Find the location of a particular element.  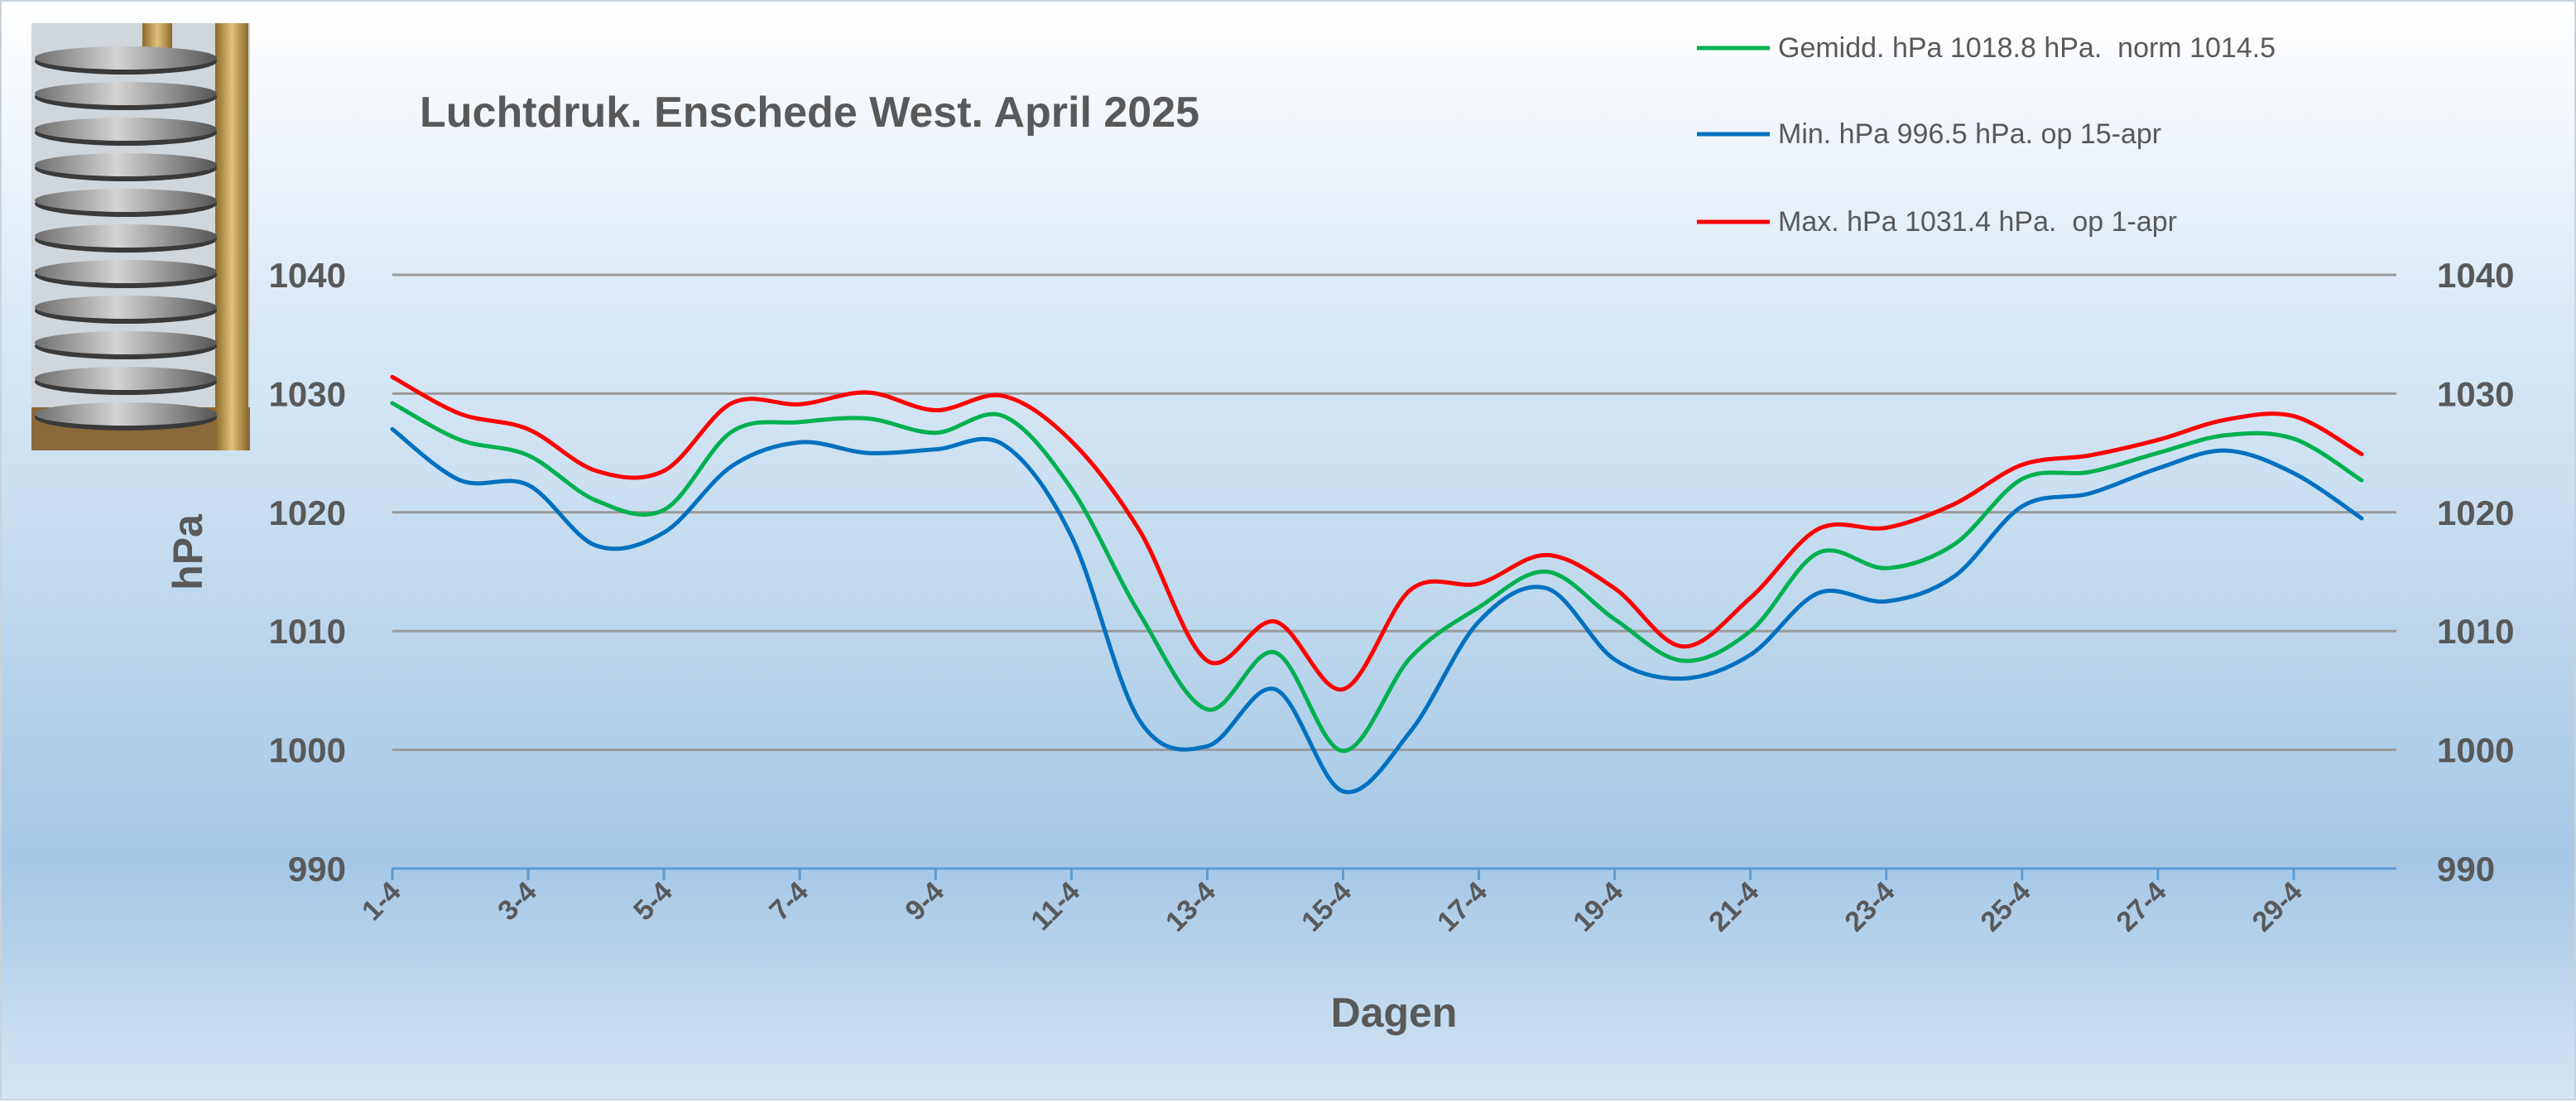

y-axis-title: hPa is located at coordinates (188, 551).